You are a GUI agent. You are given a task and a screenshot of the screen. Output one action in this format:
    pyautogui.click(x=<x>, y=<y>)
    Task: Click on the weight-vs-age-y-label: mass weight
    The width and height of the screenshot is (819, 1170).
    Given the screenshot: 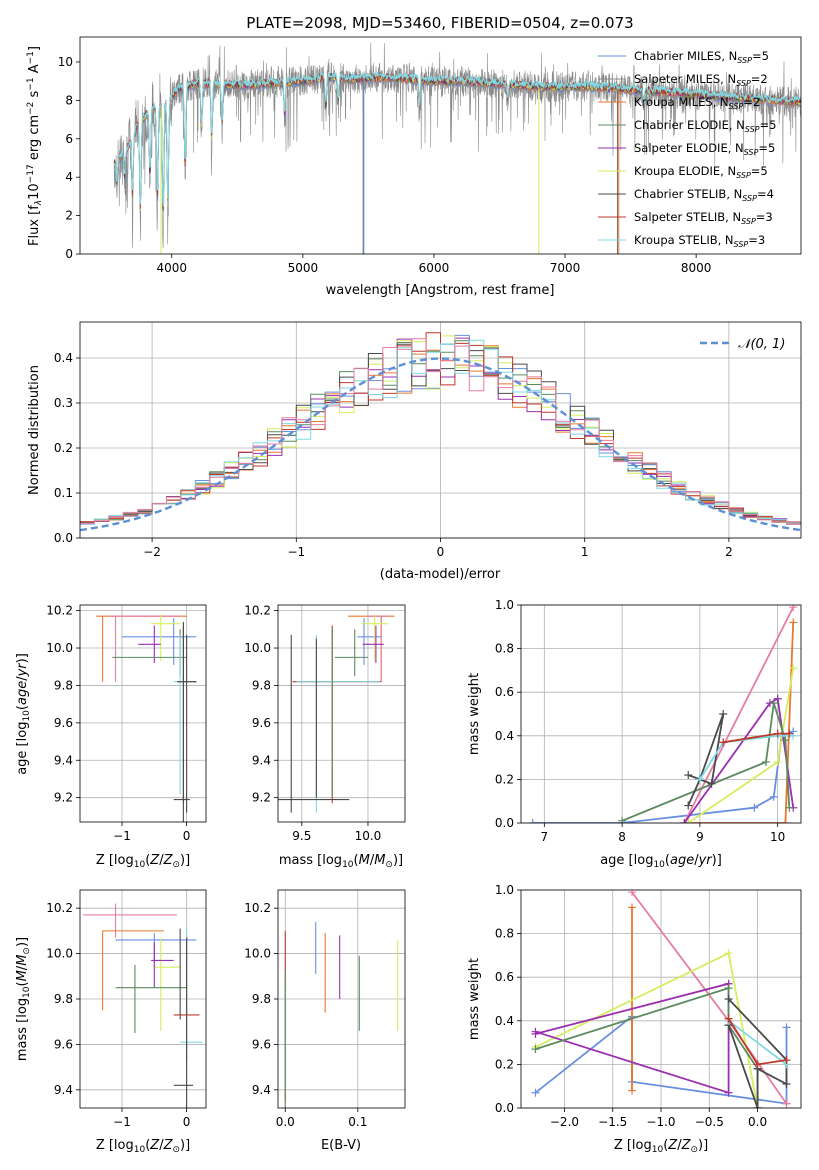 What is the action you would take?
    pyautogui.click(x=474, y=714)
    